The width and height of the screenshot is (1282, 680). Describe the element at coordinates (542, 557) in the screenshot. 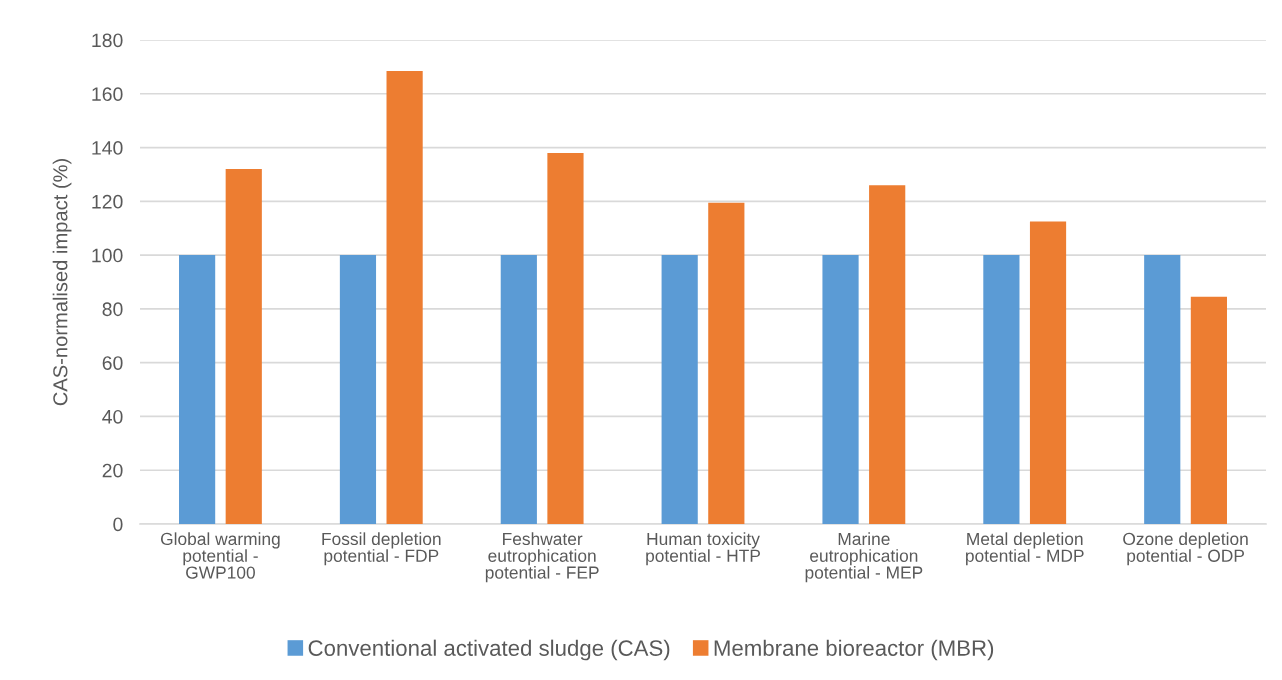

I see `x-tick-label: Feshwater eutrophication potential - FEP` at that location.